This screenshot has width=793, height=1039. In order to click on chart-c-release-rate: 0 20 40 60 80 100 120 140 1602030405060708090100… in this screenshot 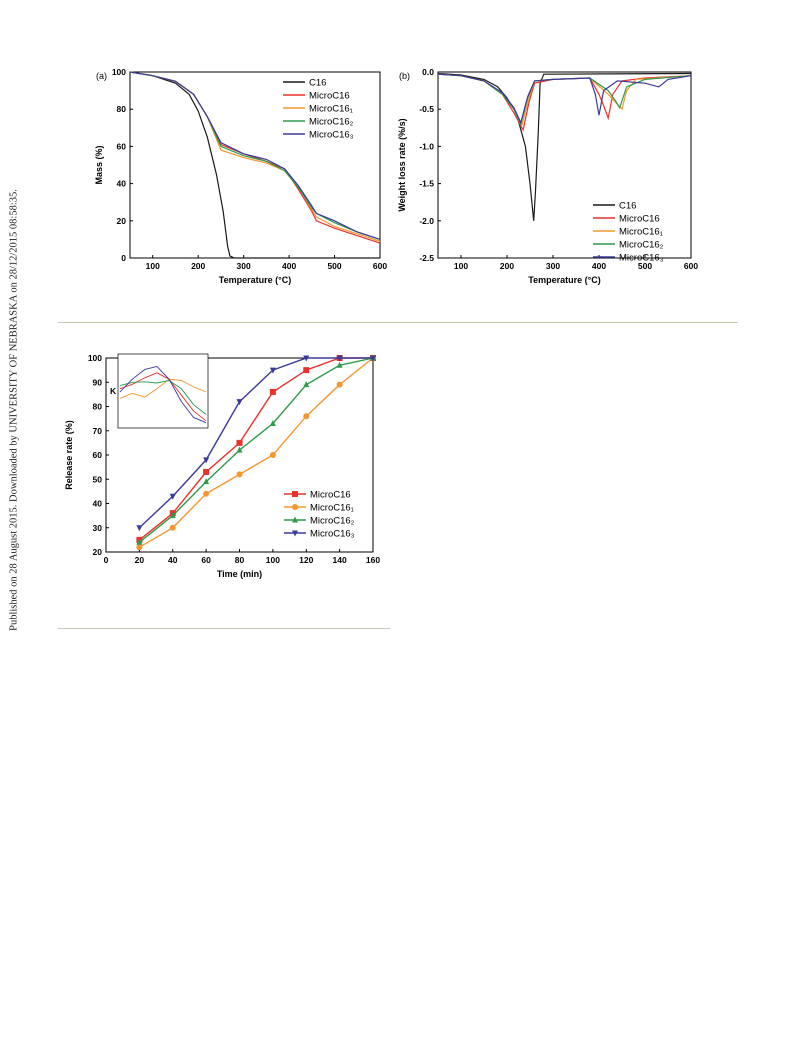, I will do `click(222, 466)`.